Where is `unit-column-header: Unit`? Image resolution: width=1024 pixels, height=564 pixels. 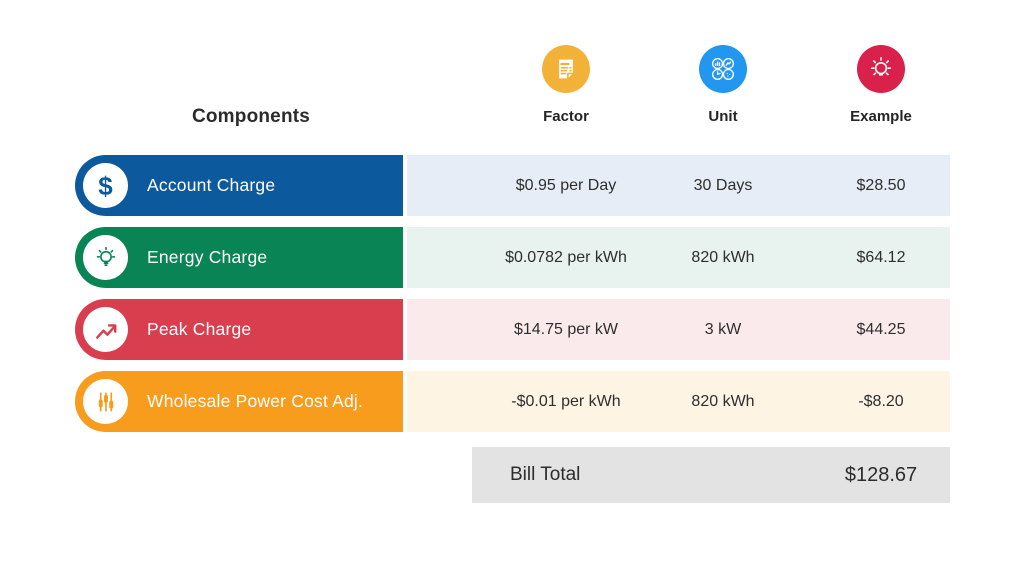 unit-column-header: Unit is located at coordinates (723, 116).